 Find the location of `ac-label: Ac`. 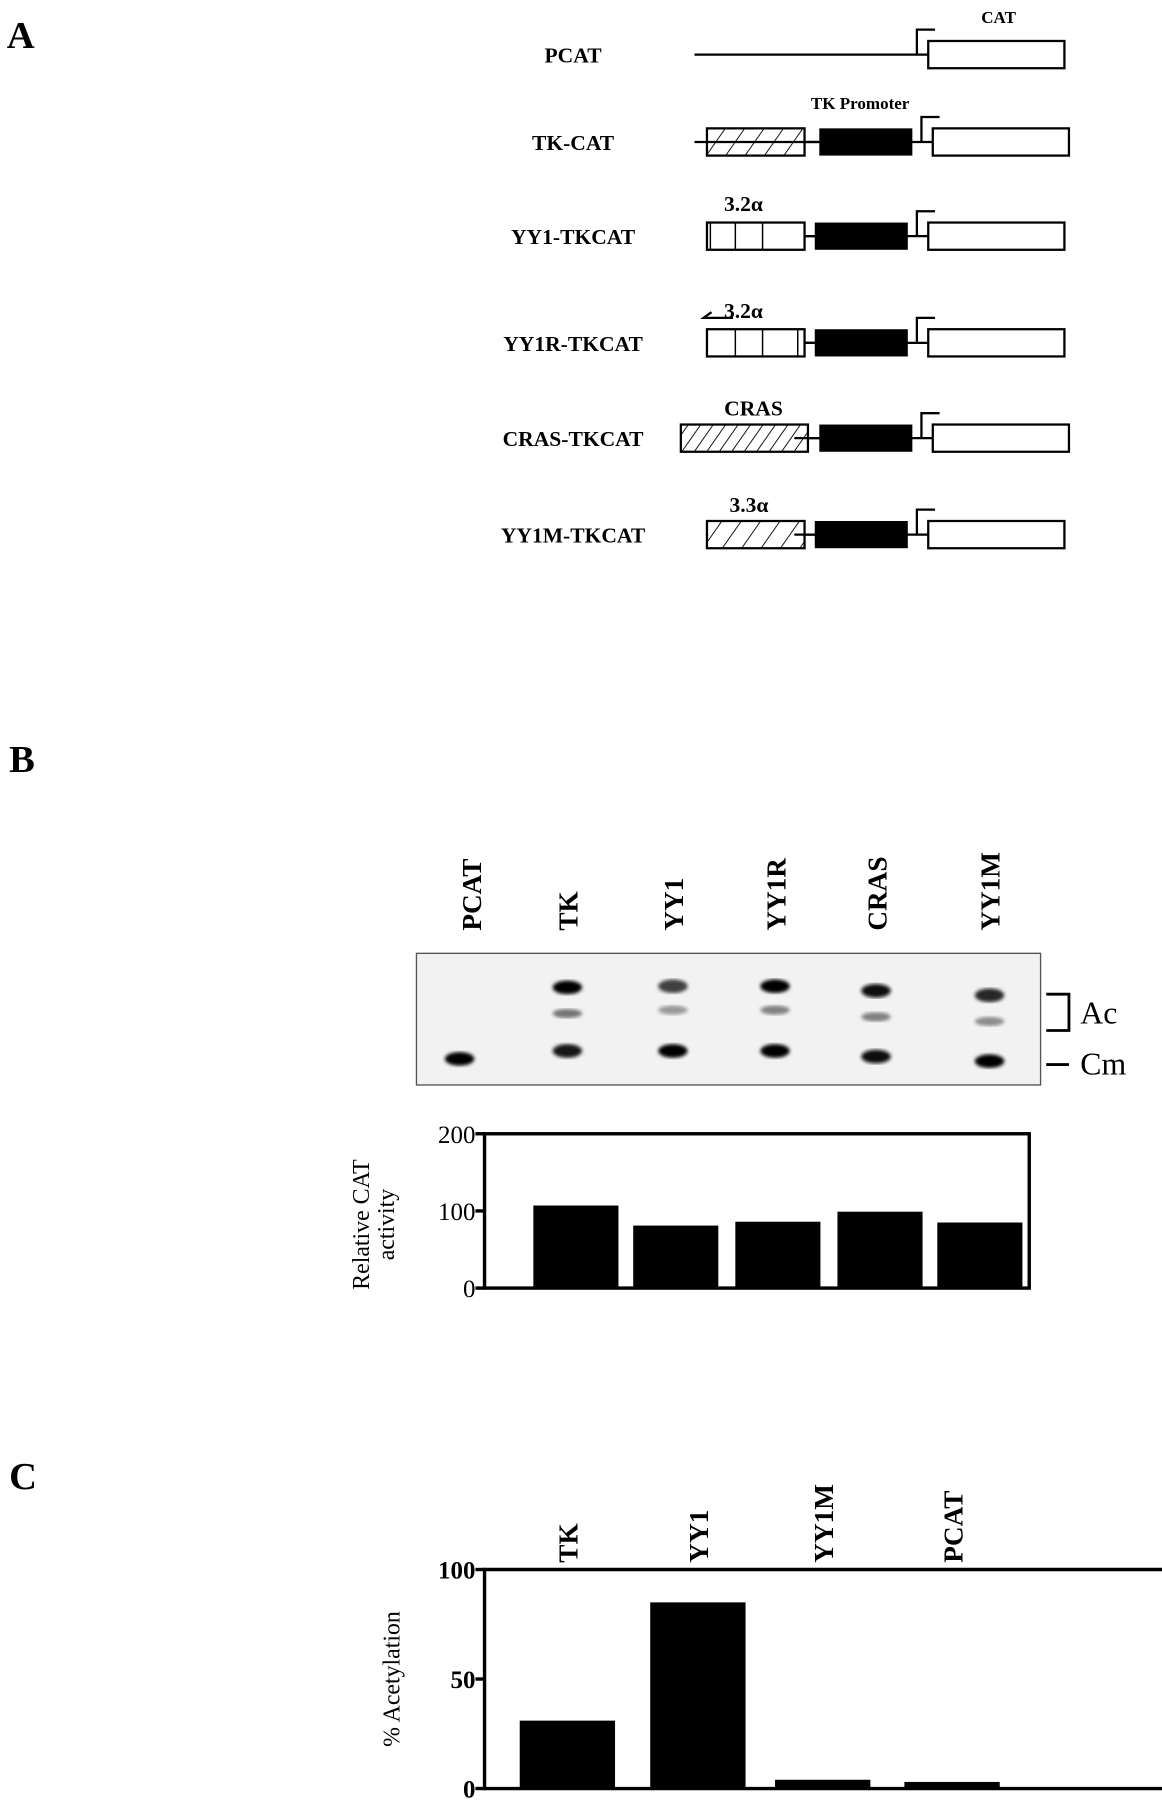

ac-label: Ac is located at coordinates (1098, 1013).